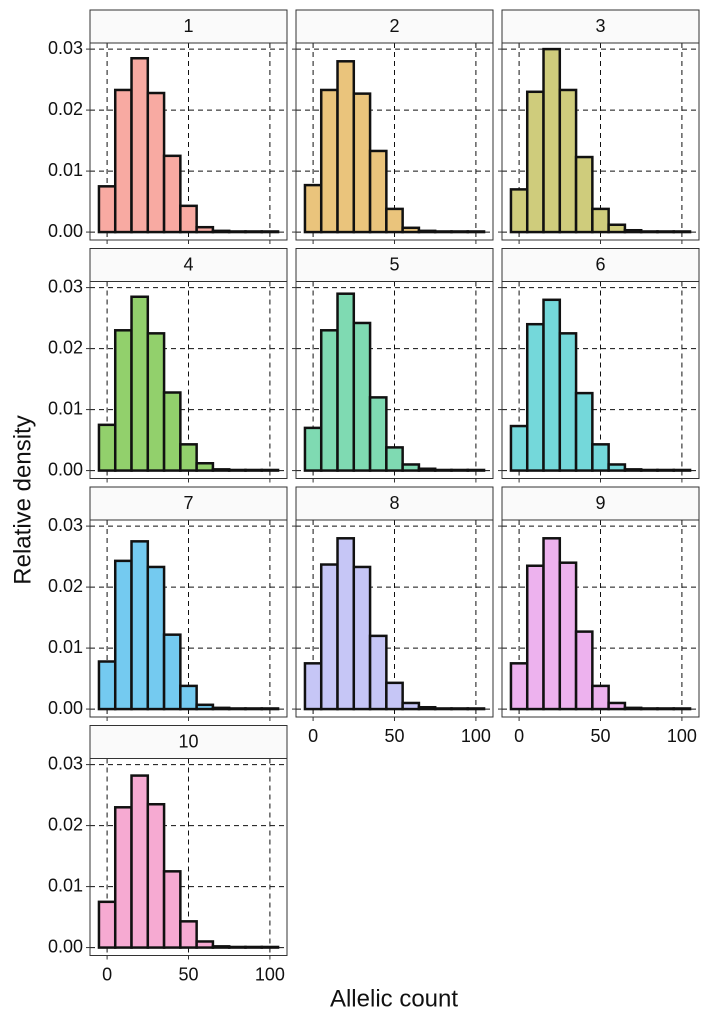  What do you see at coordinates (476, 736) in the screenshot?
I see `x-tick-label: 100` at bounding box center [476, 736].